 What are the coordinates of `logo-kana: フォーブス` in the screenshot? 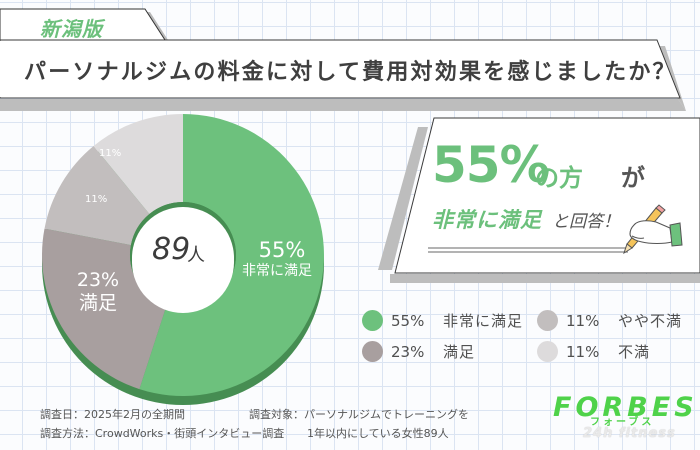 It's located at (622, 422).